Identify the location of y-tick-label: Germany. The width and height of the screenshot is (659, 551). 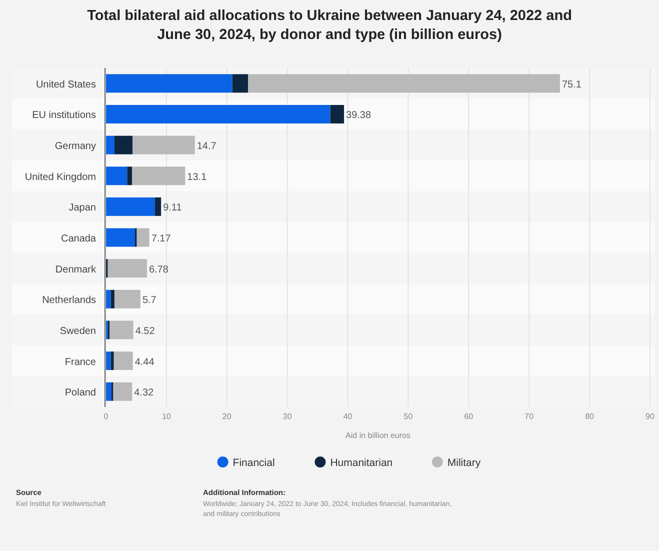
(75, 146).